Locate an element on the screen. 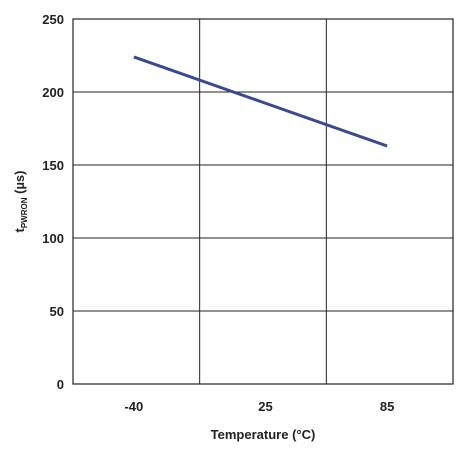  x-tick-label: 85 is located at coordinates (387, 406).